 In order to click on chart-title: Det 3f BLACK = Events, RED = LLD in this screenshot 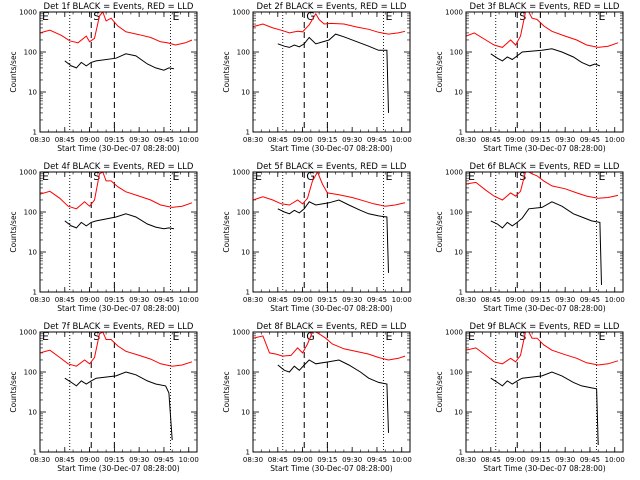, I will do `click(545, 7)`.